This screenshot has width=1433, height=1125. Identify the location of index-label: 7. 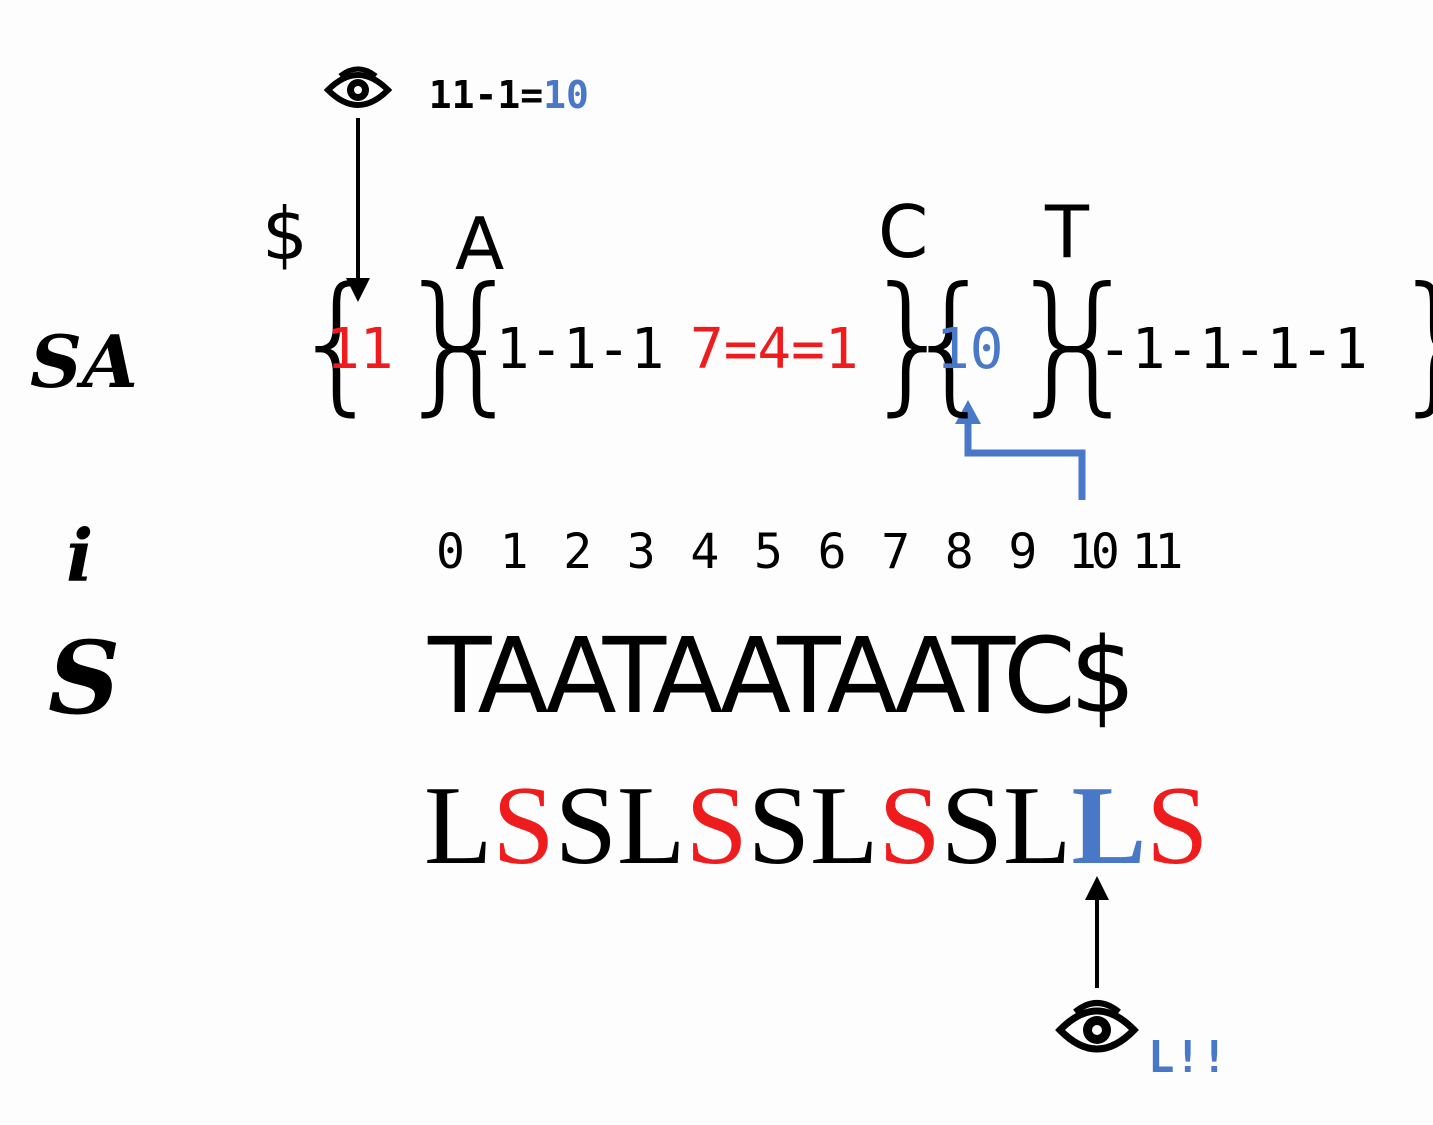
(896, 552).